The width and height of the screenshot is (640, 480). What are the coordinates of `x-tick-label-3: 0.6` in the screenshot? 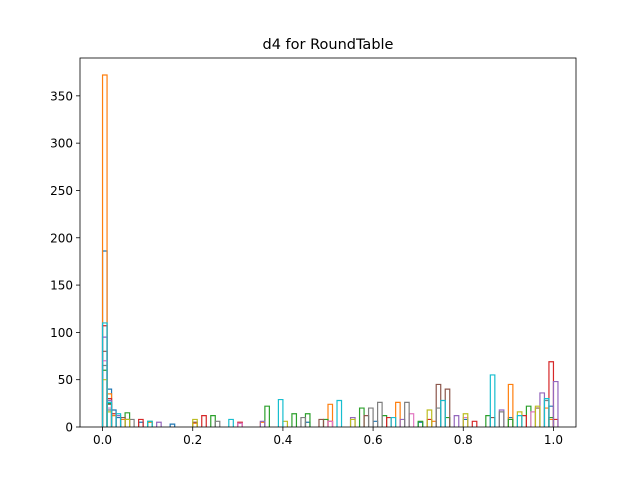 It's located at (373, 440).